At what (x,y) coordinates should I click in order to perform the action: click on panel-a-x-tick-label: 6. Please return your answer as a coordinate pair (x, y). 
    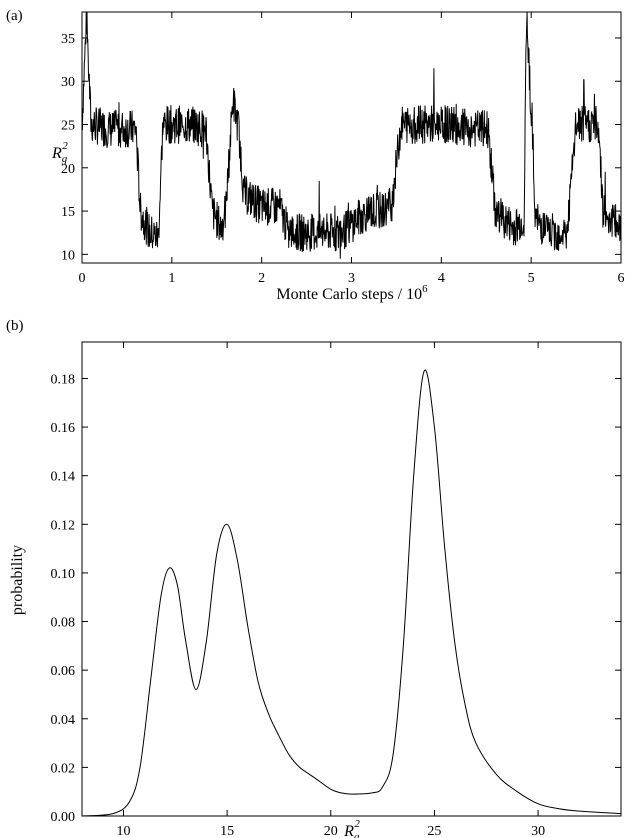
    Looking at the image, I should click on (621, 278).